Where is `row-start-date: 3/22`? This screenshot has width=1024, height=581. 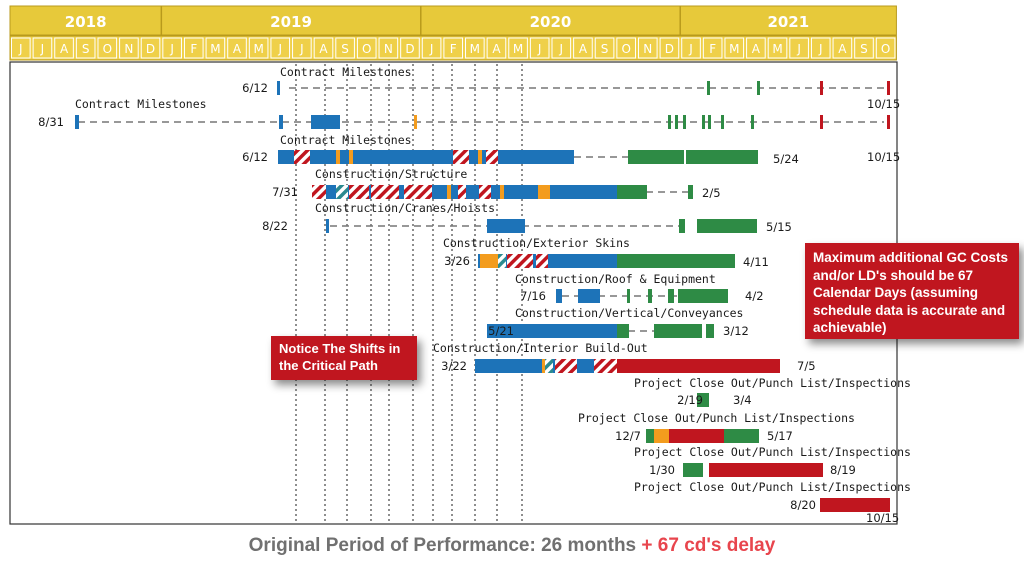
row-start-date: 3/22 is located at coordinates (454, 366).